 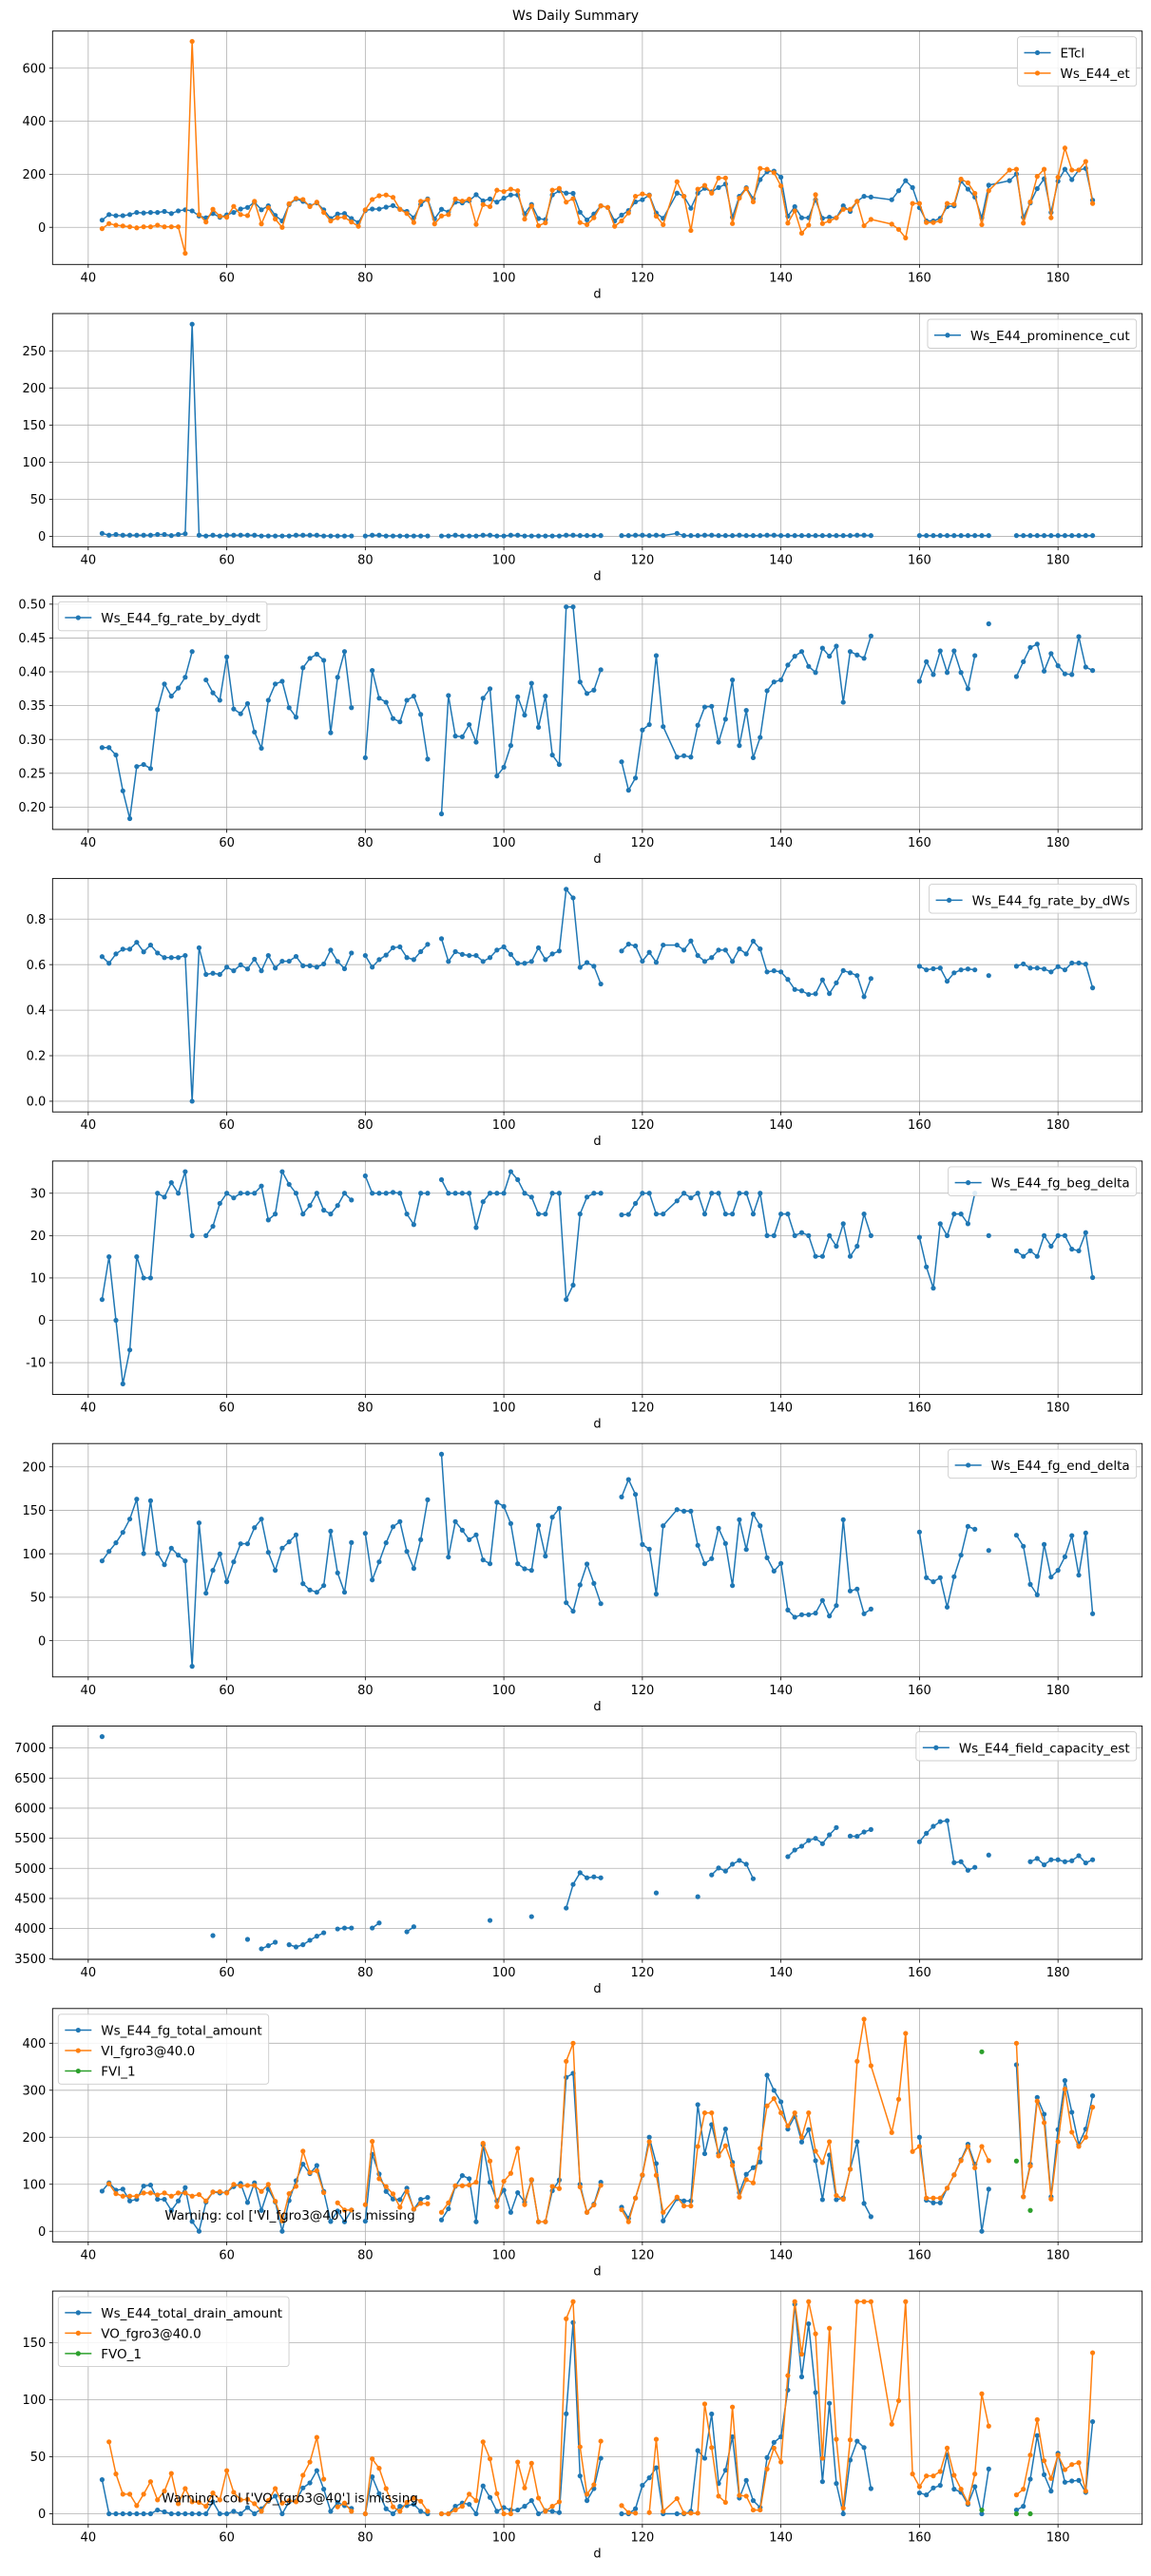 I want to click on y-tick-label: 300, so click(x=34, y=2091).